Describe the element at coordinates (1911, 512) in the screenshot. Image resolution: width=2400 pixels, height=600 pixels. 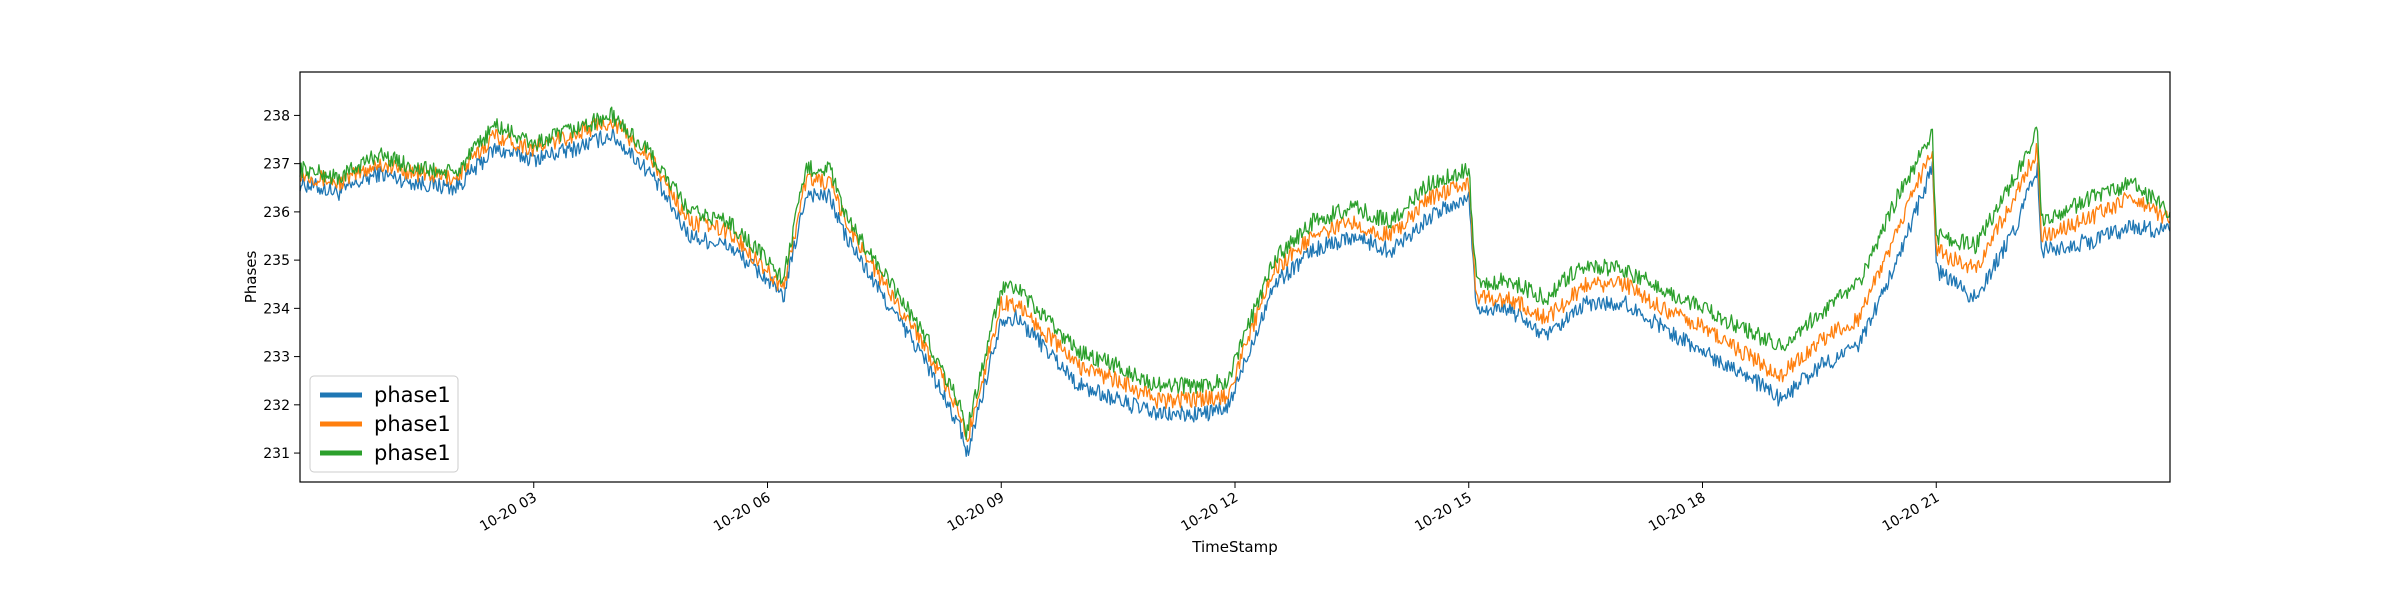
I see `x-tick-label: 10-20 21` at that location.